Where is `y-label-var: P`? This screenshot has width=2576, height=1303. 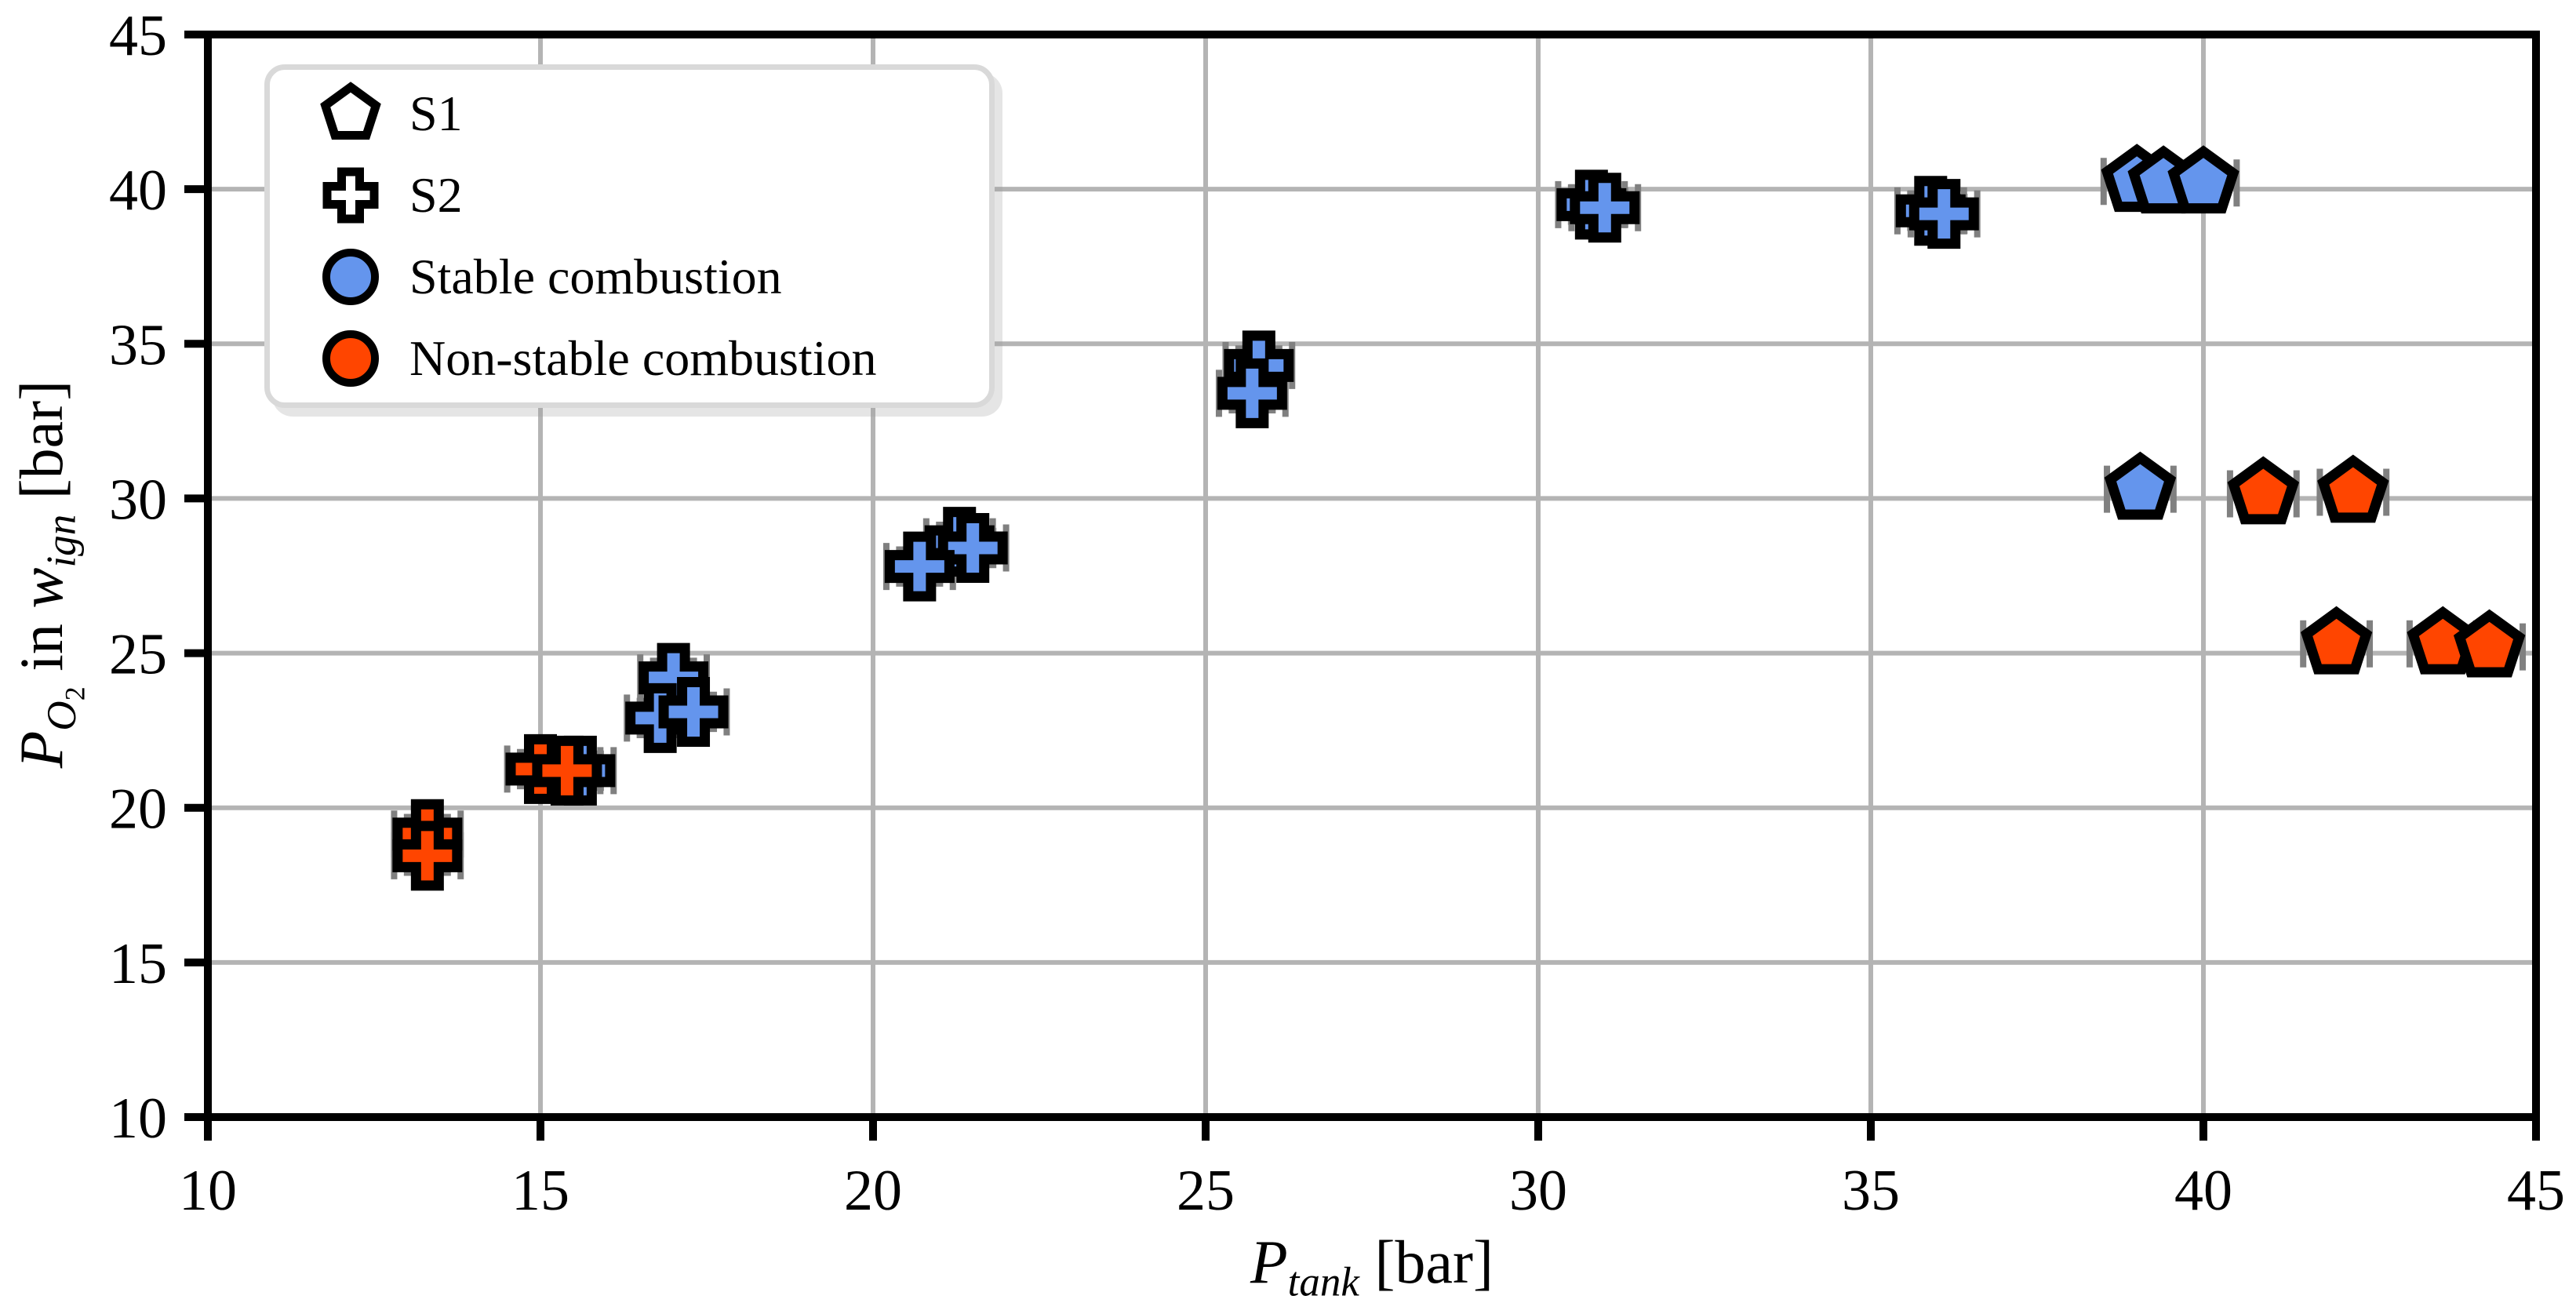 y-label-var: P is located at coordinates (40, 749).